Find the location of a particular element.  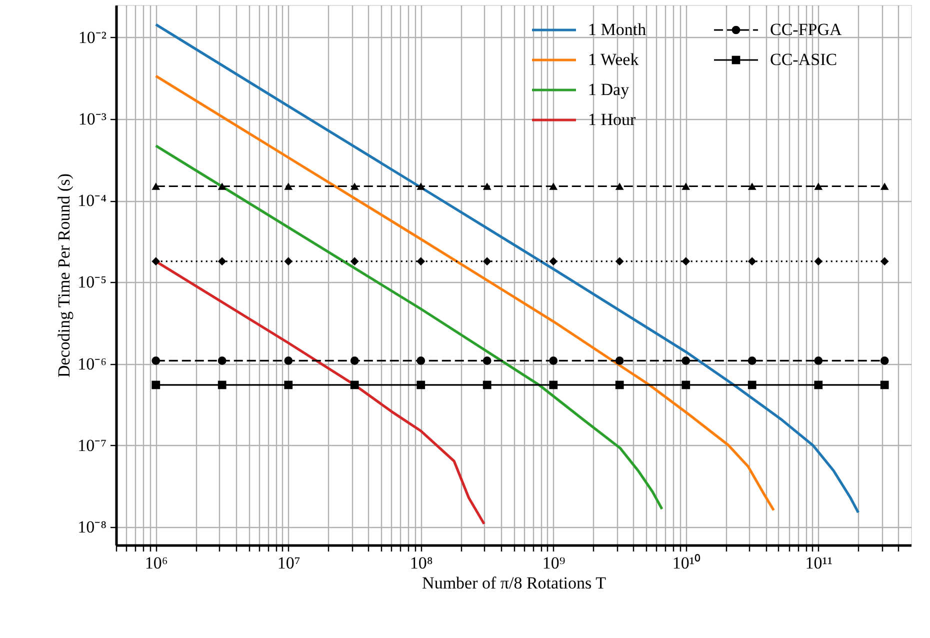

y-tick-label: 10⁻⁸ is located at coordinates (92, 526).